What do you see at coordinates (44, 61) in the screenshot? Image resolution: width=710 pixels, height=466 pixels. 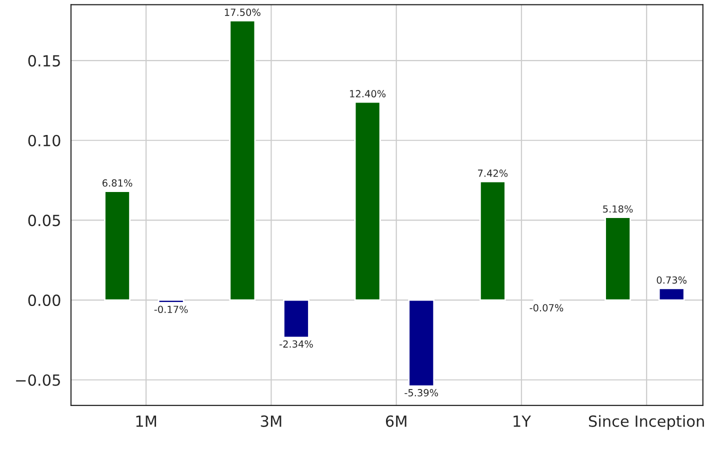 I see `y-tick-label: 0.15` at bounding box center [44, 61].